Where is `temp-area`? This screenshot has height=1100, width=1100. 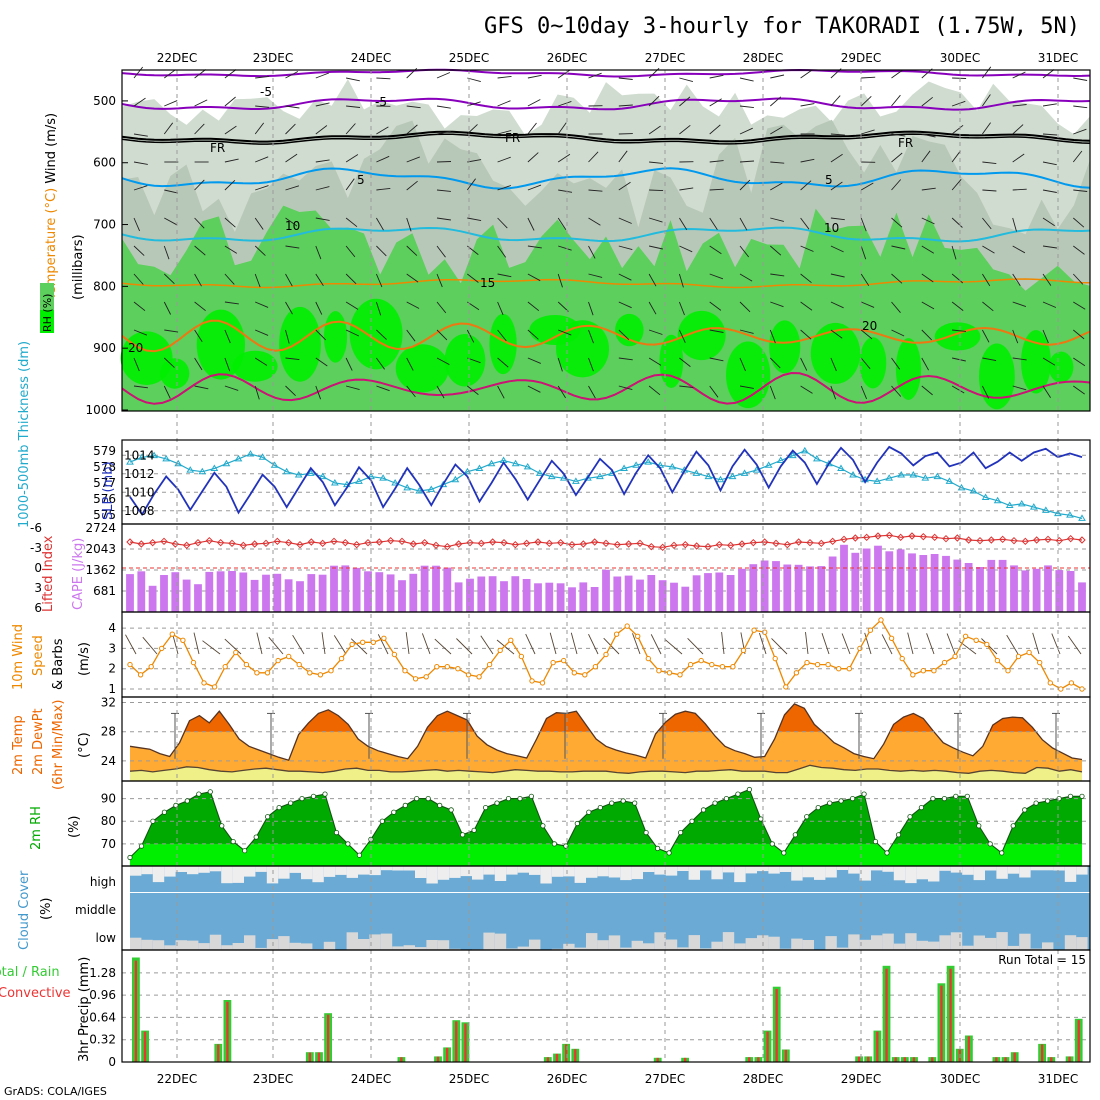
temp-area is located at coordinates (606, 742).